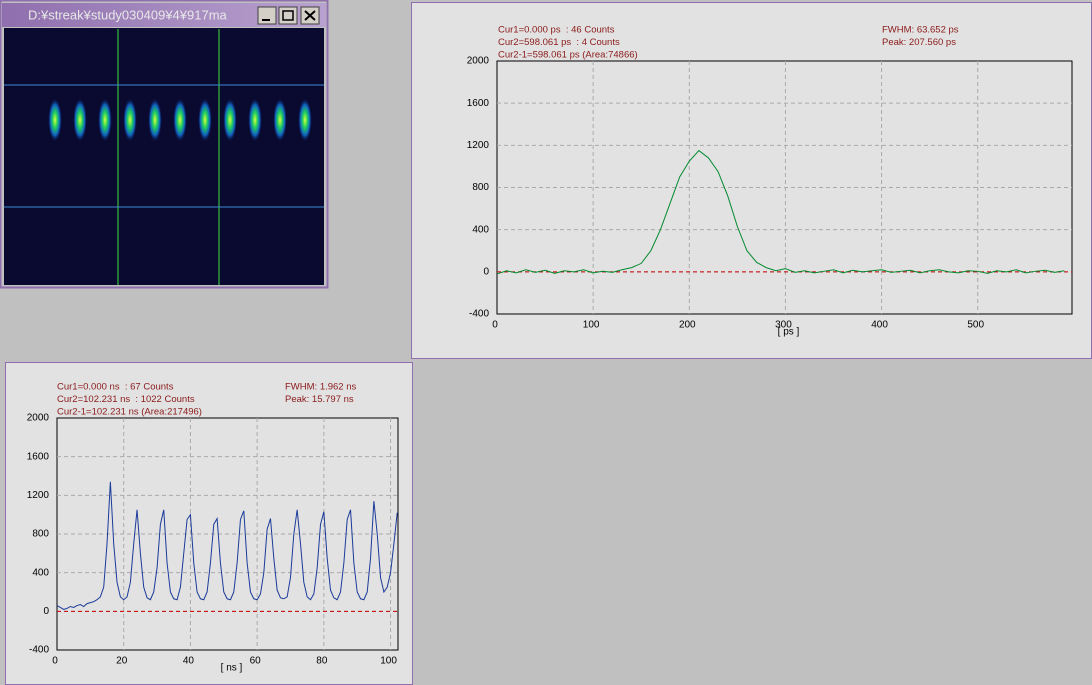 The height and width of the screenshot is (685, 1092). I want to click on x-tick-label: 500, so click(975, 325).